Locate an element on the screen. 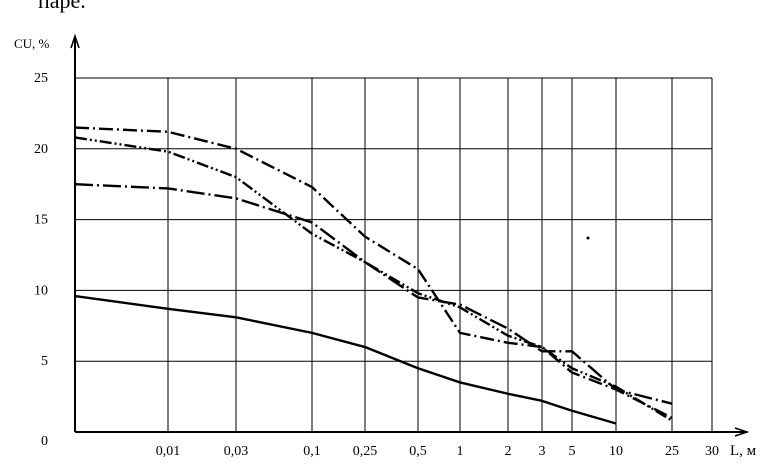 This screenshot has width=768, height=464. y-axis-arrow is located at coordinates (75, 41).